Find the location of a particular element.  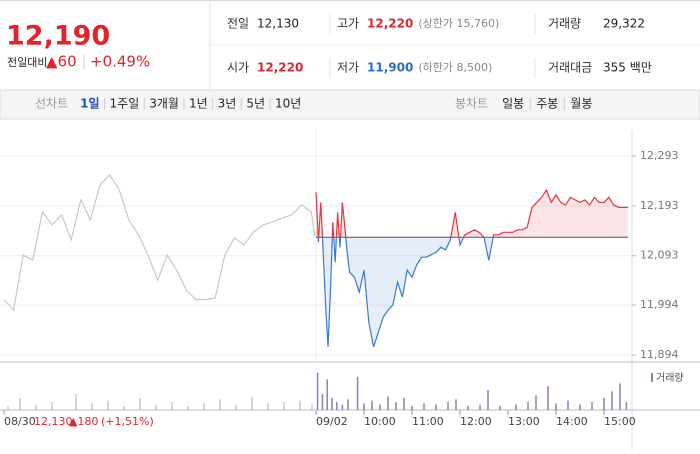

info-label: 거래량 is located at coordinates (564, 24).